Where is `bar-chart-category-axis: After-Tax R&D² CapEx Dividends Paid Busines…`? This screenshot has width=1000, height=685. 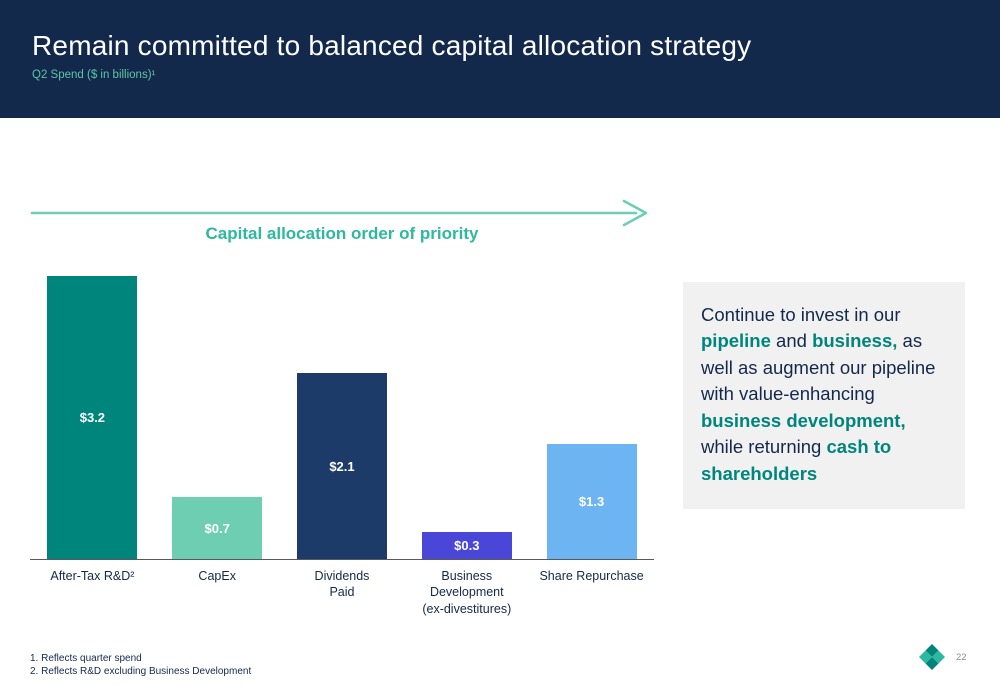
bar-chart-category-axis: After-Tax R&D² CapEx Dividends Paid Busines… is located at coordinates (342, 592).